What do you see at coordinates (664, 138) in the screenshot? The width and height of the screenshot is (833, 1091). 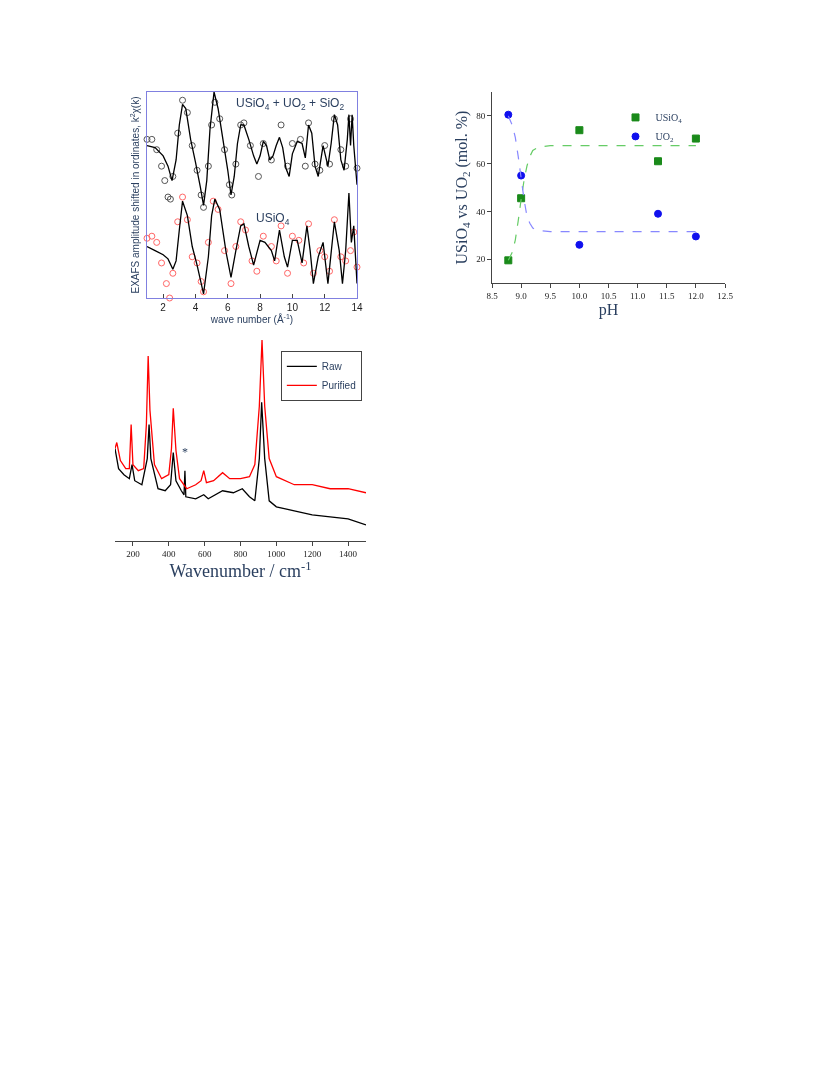 I see `legend-label: UO$_{2}$` at bounding box center [664, 138].